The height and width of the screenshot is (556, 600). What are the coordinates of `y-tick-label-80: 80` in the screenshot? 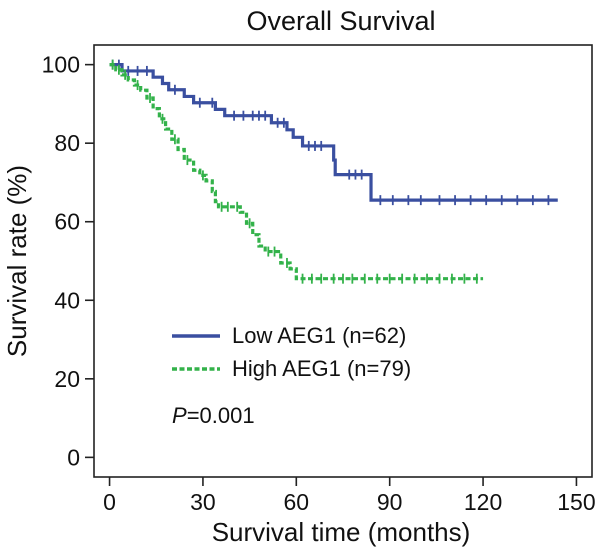 It's located at (67, 143).